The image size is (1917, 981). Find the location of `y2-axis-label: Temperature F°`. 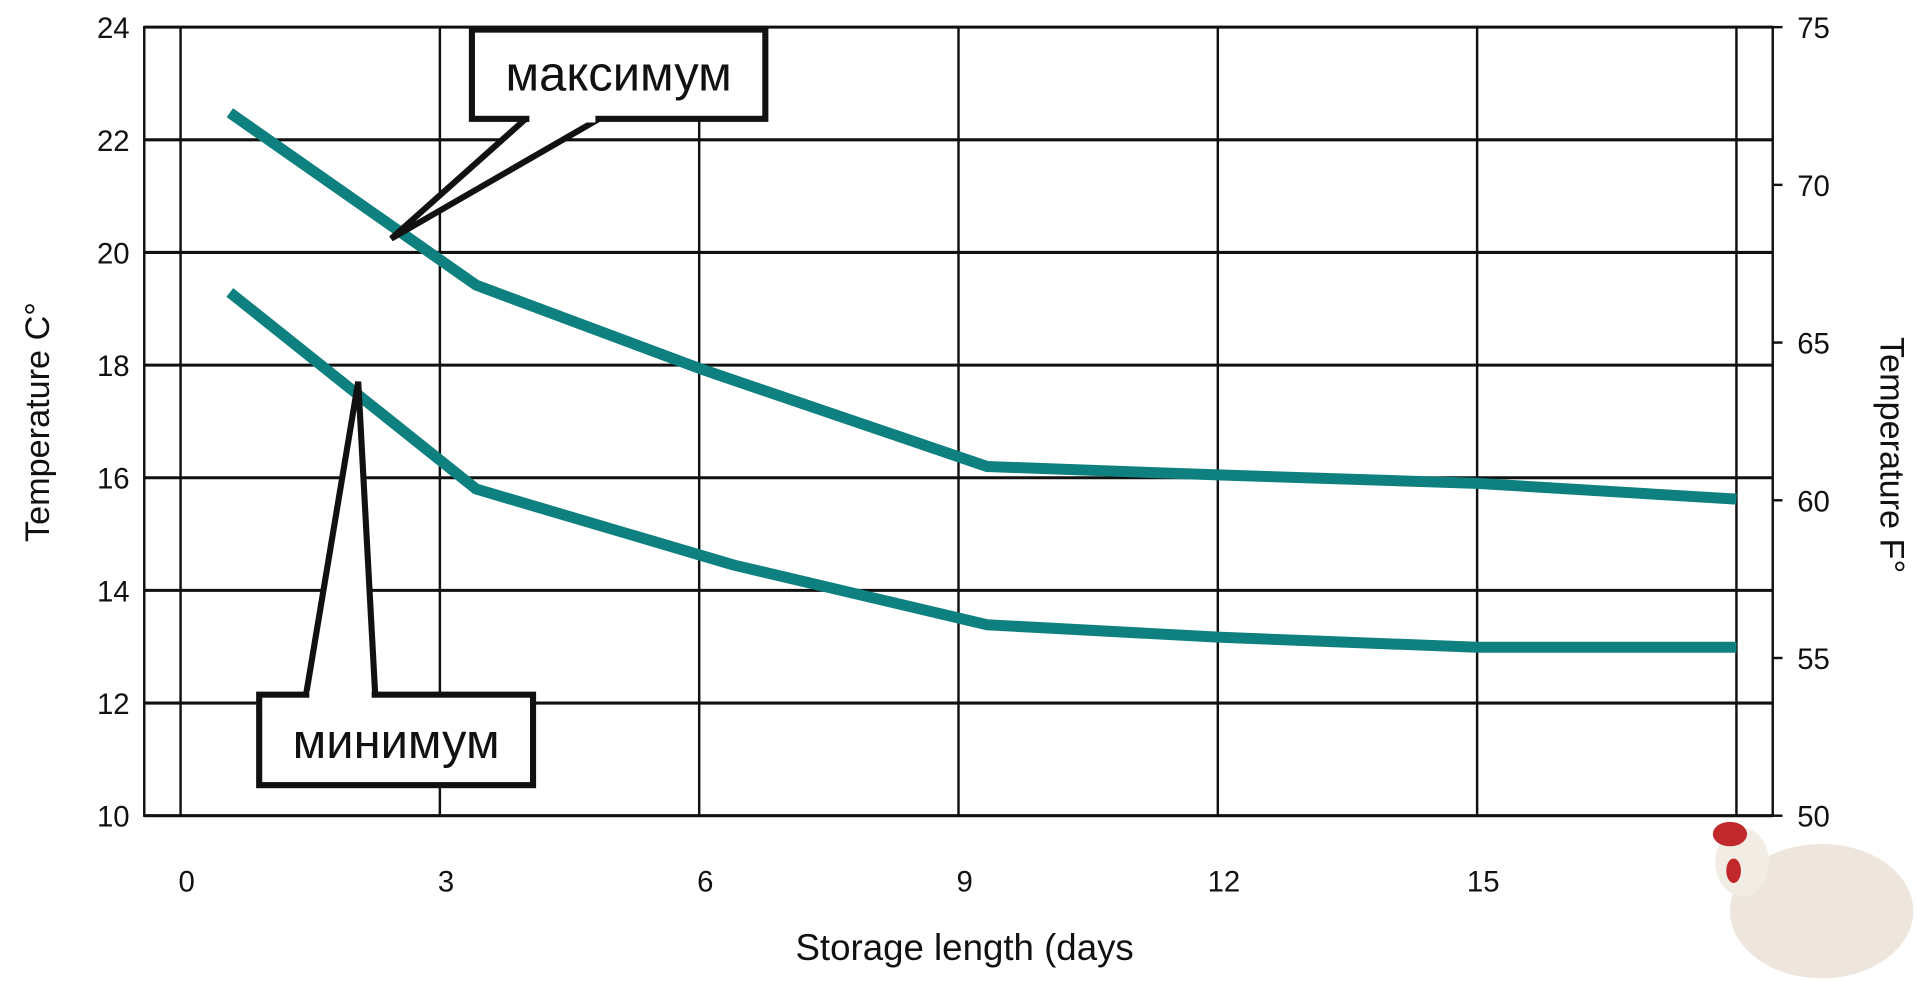

y2-axis-label: Temperature F° is located at coordinates (1891, 455).